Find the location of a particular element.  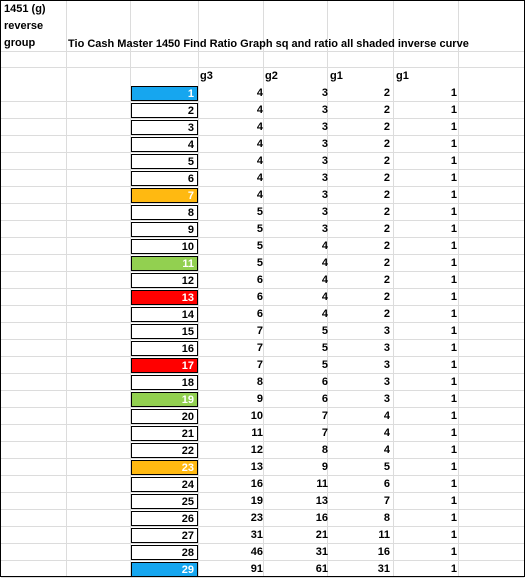

row-index-cell: 28 is located at coordinates (164, 552).